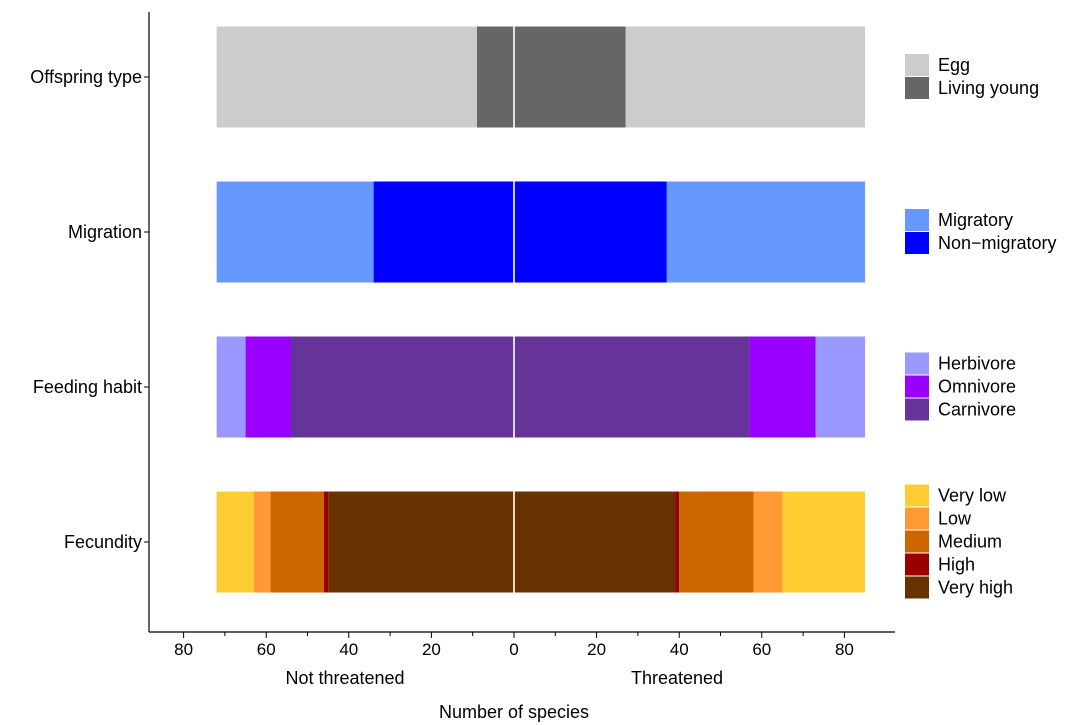 The width and height of the screenshot is (1079, 725). What do you see at coordinates (782, 387) in the screenshot?
I see `bar-feeding-habit-threatened-omnivore` at bounding box center [782, 387].